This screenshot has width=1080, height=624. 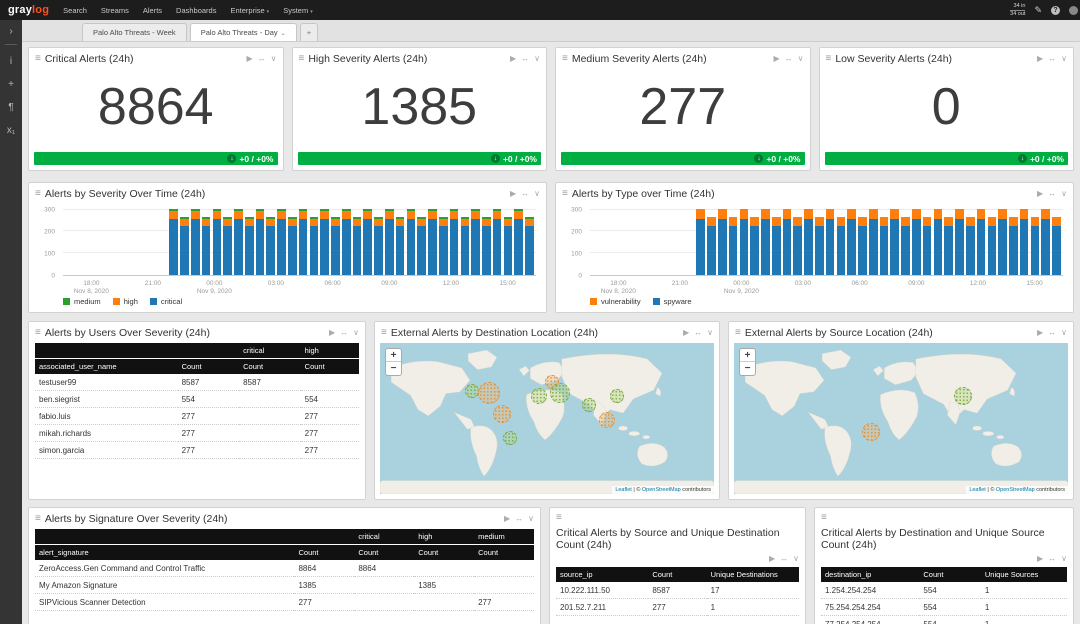 What do you see at coordinates (615, 301) in the screenshot?
I see `legend-item: vulnerability` at bounding box center [615, 301].